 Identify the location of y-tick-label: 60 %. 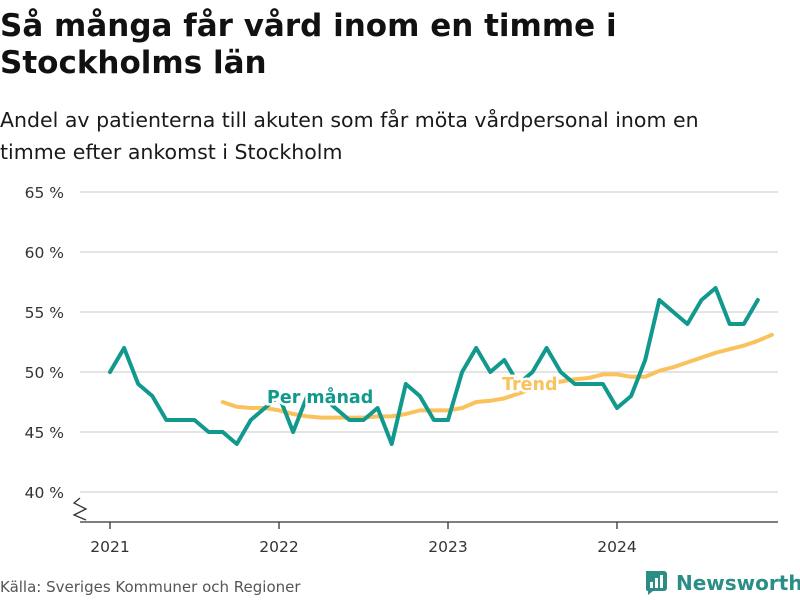
(44, 253).